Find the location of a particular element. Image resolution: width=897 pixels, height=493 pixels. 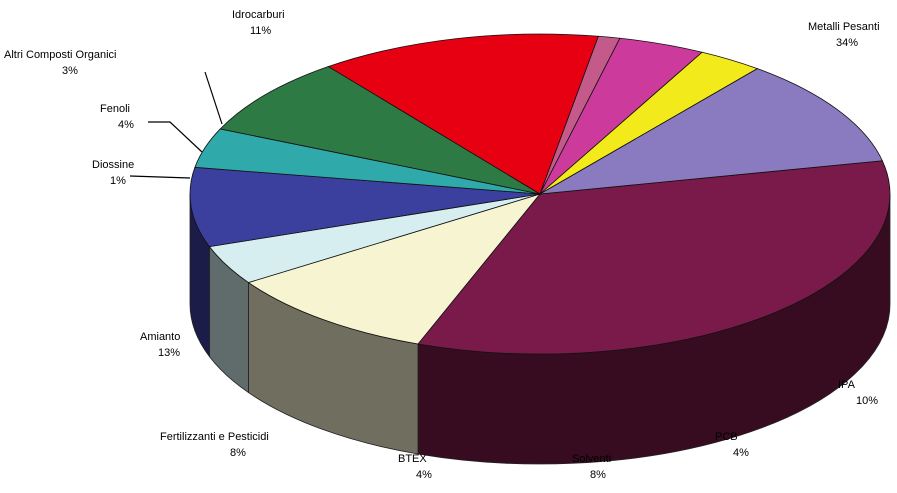

slice-label-value-amianto: 13% is located at coordinates (169, 353).